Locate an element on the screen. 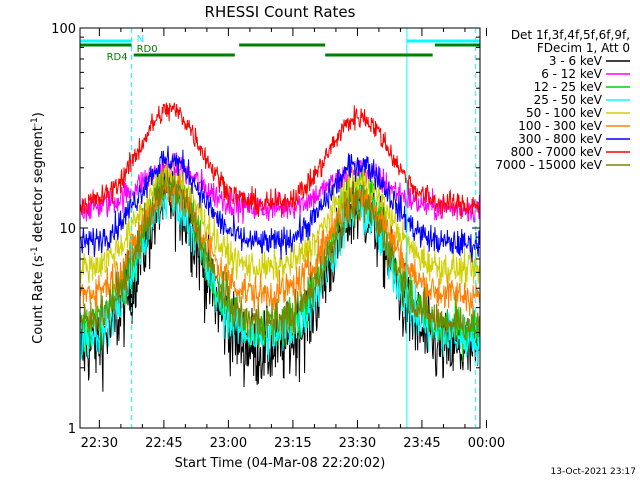 The image size is (640, 480). legend-entry-label: 25 - 50 keV is located at coordinates (568, 100).